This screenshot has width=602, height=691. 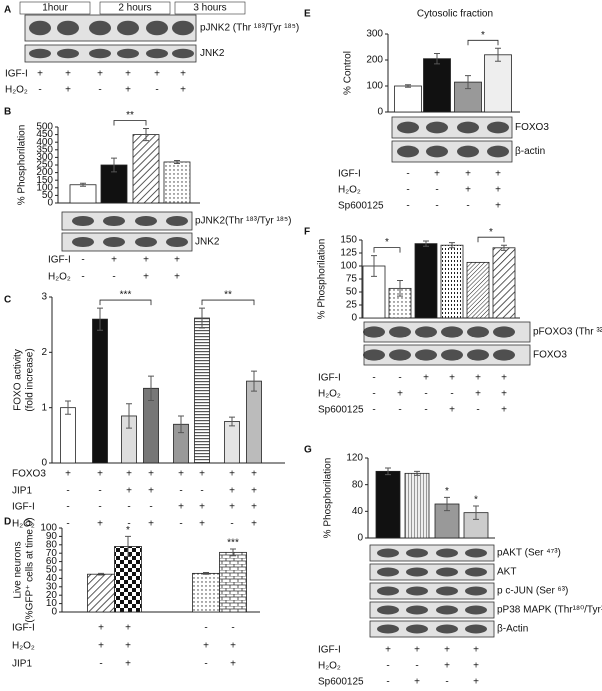 I want to click on y-axis-label: FOXO activity, so click(x=18, y=380).